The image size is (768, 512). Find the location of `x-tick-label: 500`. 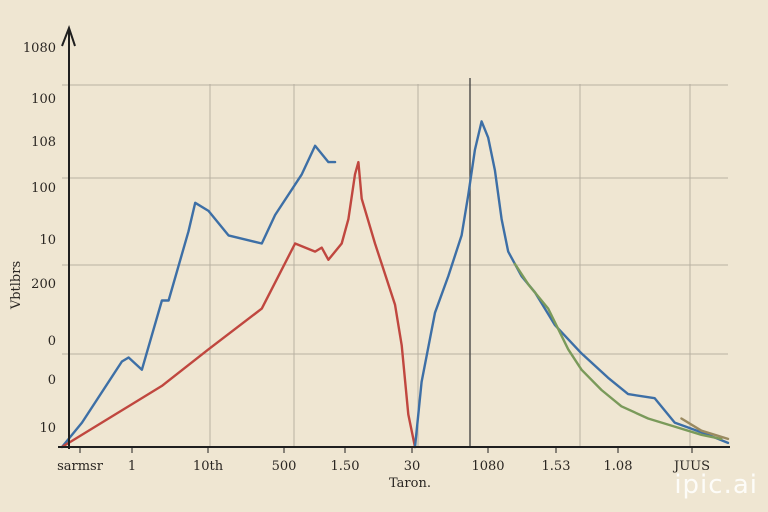

x-tick-label: 500 is located at coordinates (284, 466).